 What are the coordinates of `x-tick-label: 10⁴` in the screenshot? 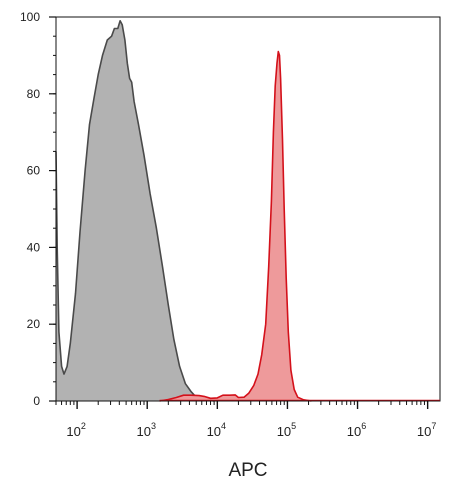 It's located at (216, 430).